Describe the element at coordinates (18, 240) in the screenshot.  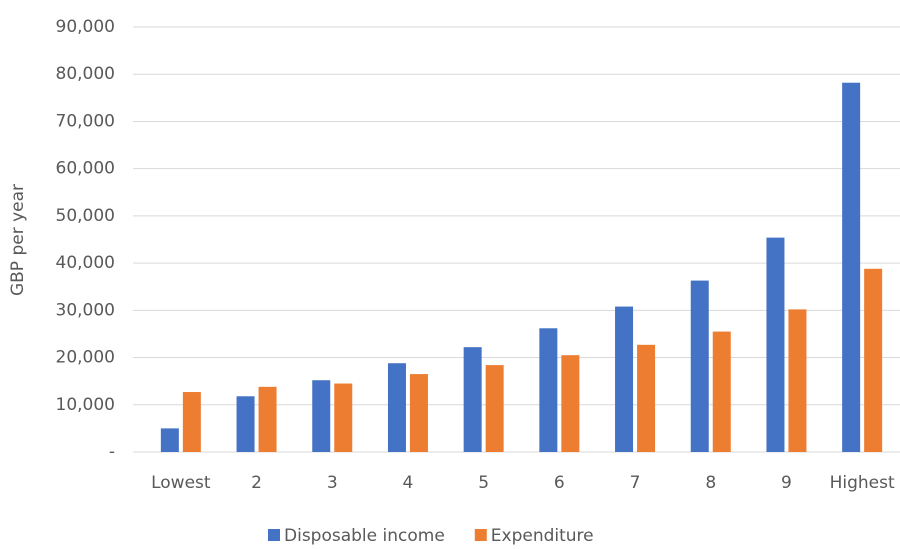
I see `y-axis-title: GBP per year` at that location.